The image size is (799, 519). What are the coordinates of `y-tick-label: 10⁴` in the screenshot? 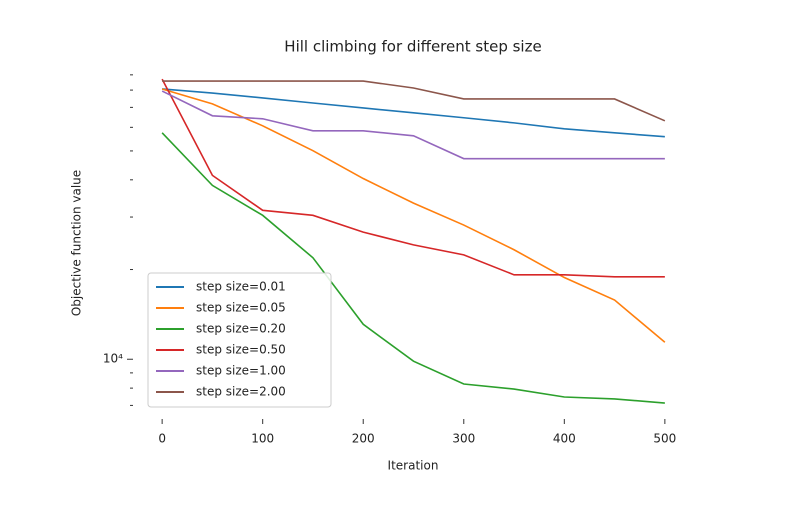 It's located at (113, 359).